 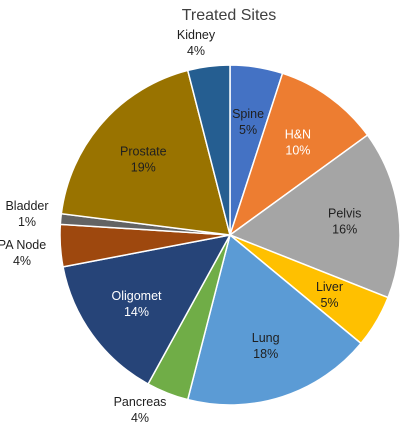 I want to click on pie-label-pancreas: Pancreas 4%, so click(x=140, y=410).